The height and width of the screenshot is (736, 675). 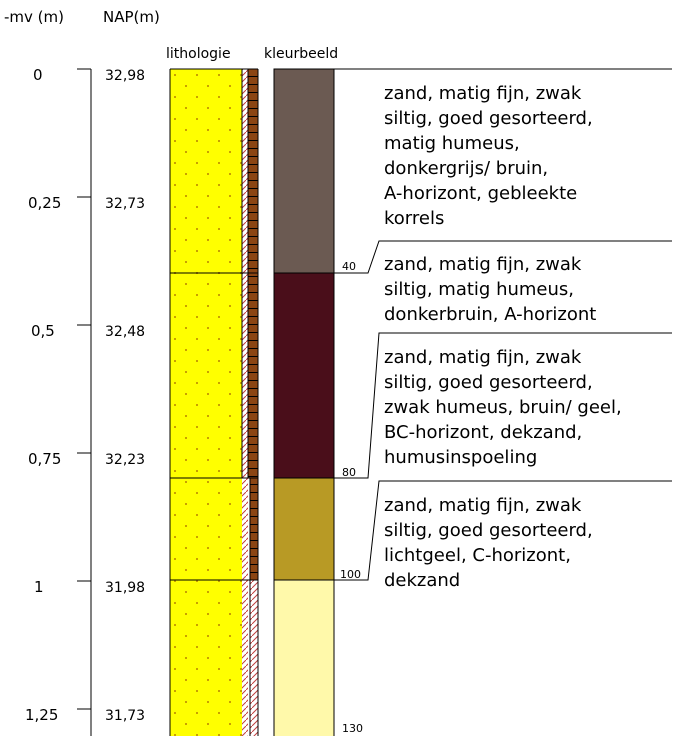 I want to click on desc-1-line-3: matig humeus,, so click(x=452, y=143).